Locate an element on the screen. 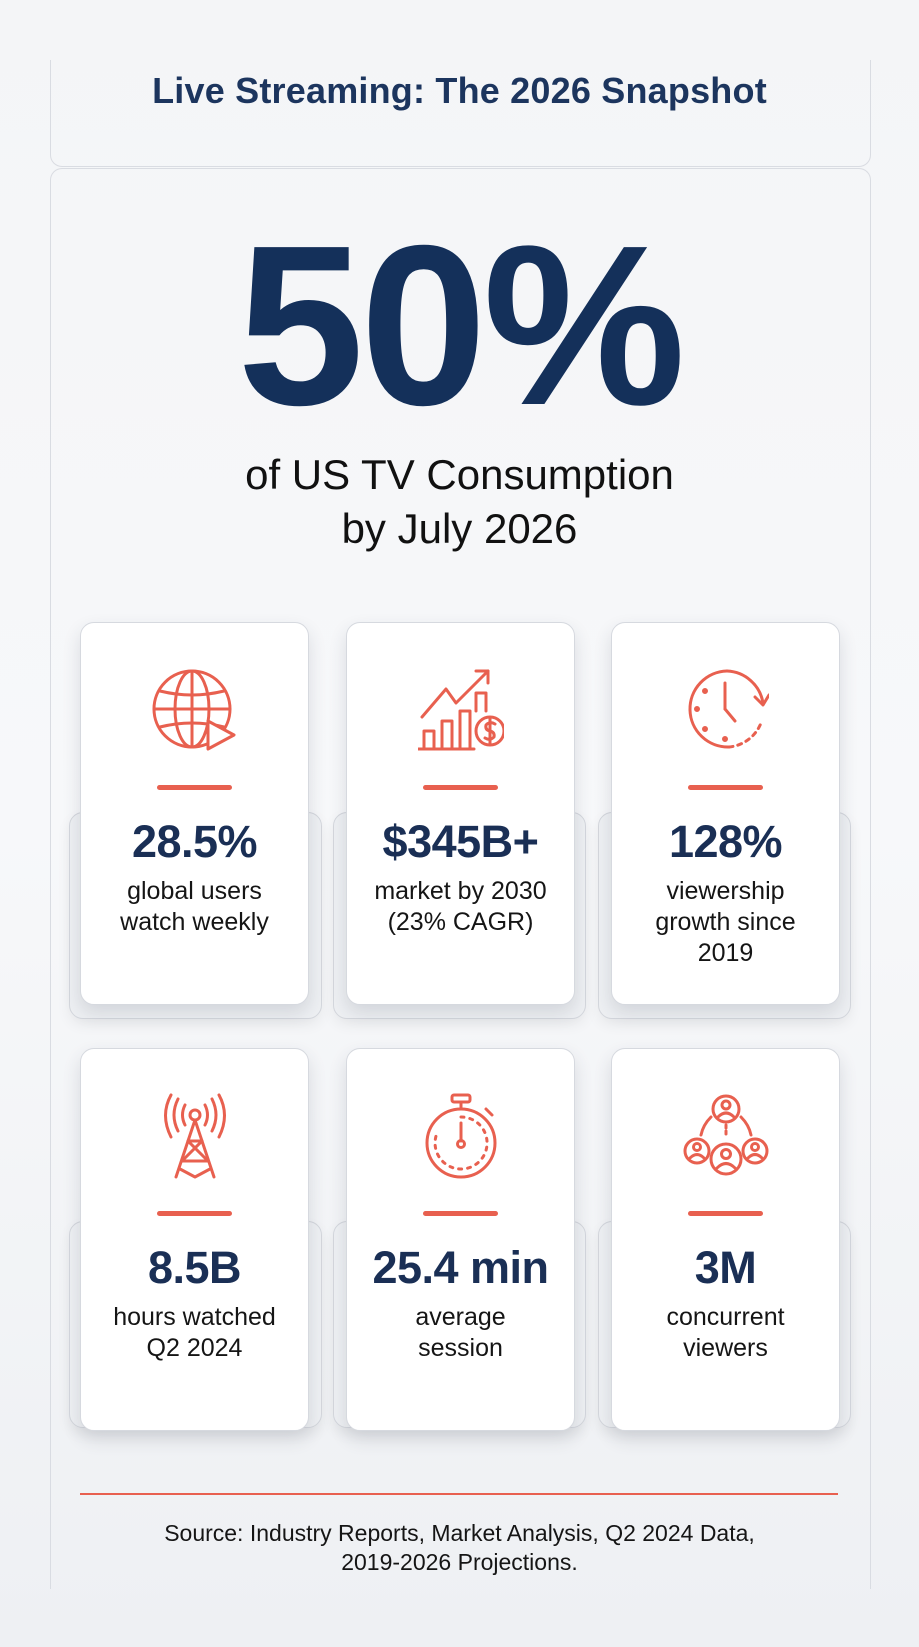 The height and width of the screenshot is (1647, 919). stat-label: viewership growth since 2019 is located at coordinates (725, 922).